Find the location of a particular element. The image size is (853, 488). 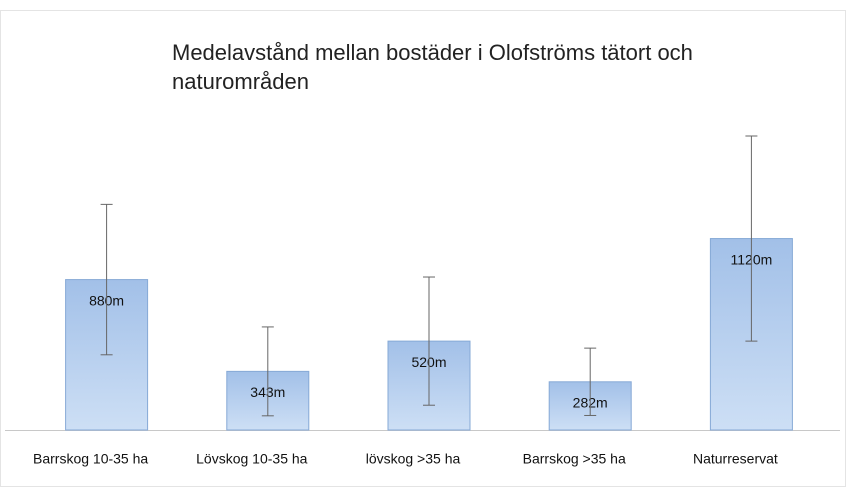

x-tick-label: Lövskog 10-35 ha is located at coordinates (252, 459).